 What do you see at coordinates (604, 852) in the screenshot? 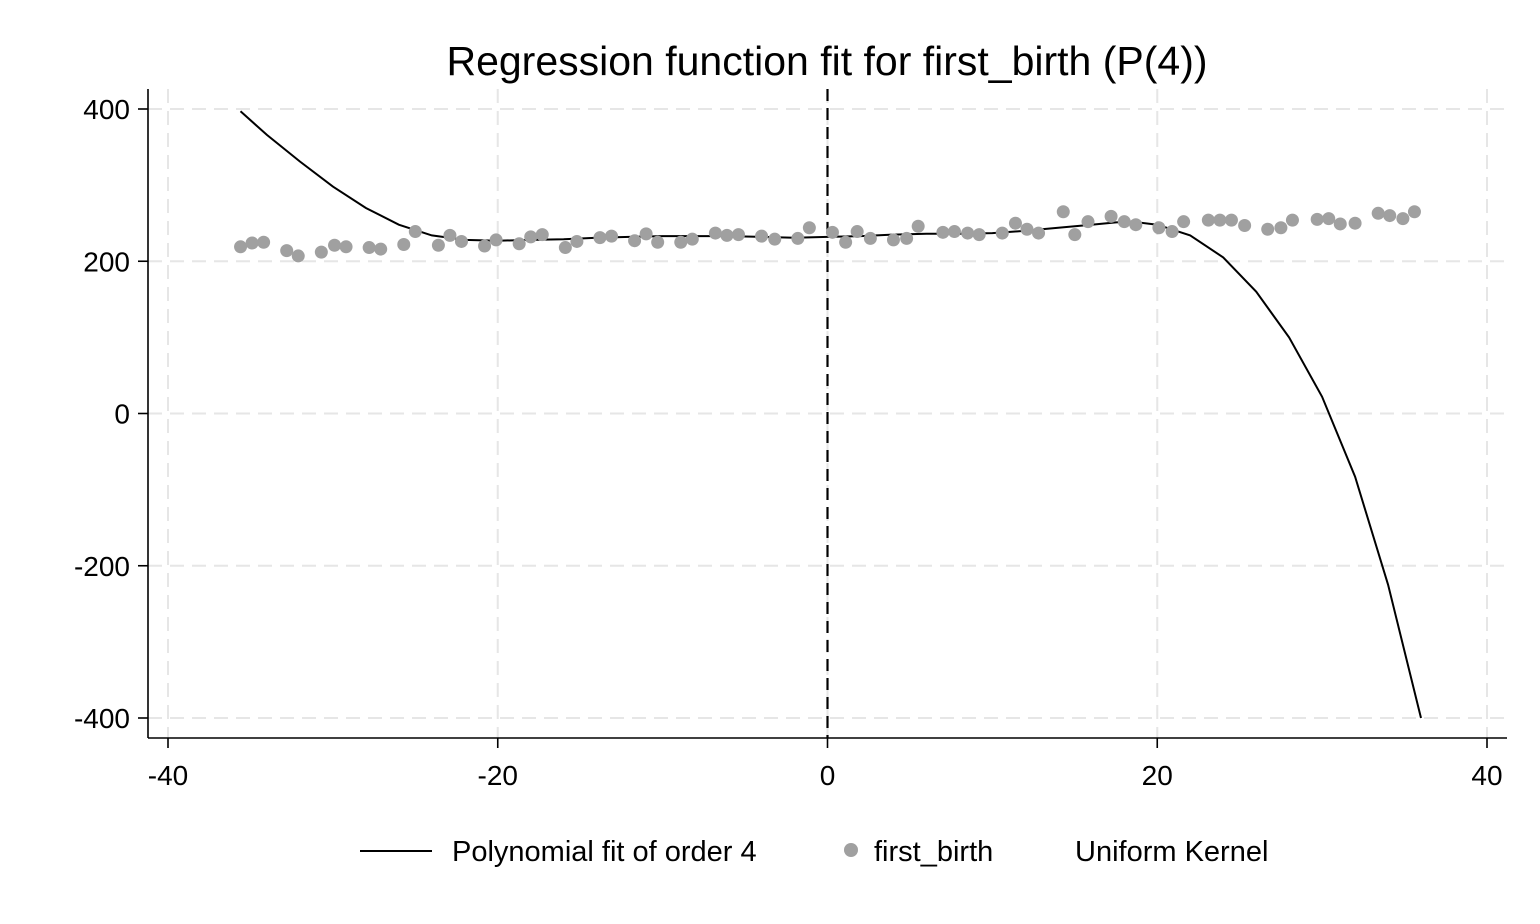
I see `legend-label-fit: Polynomial fit of order 4` at bounding box center [604, 852].